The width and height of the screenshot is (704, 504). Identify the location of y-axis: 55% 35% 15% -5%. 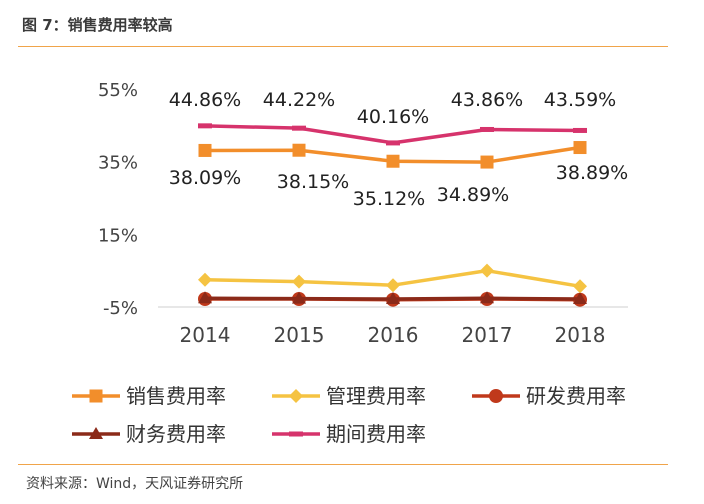
(118, 199).